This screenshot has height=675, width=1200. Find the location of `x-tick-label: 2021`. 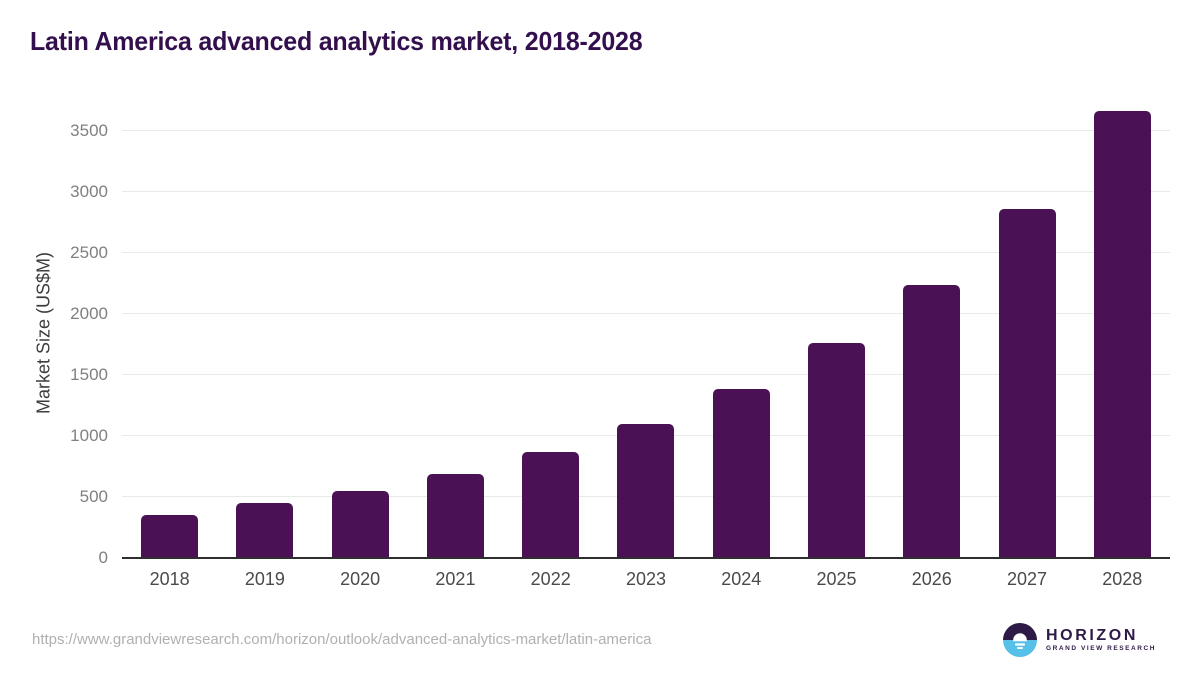

x-tick-label: 2021 is located at coordinates (455, 579).